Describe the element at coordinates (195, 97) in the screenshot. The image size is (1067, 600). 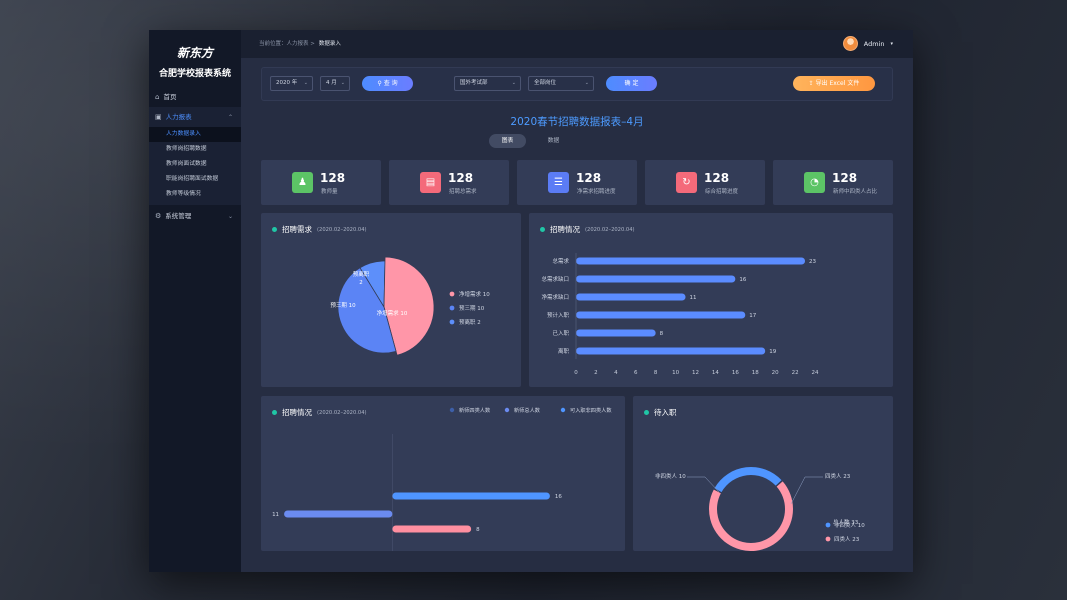
I see `sidebar-item-home: ⌂ 首页` at that location.